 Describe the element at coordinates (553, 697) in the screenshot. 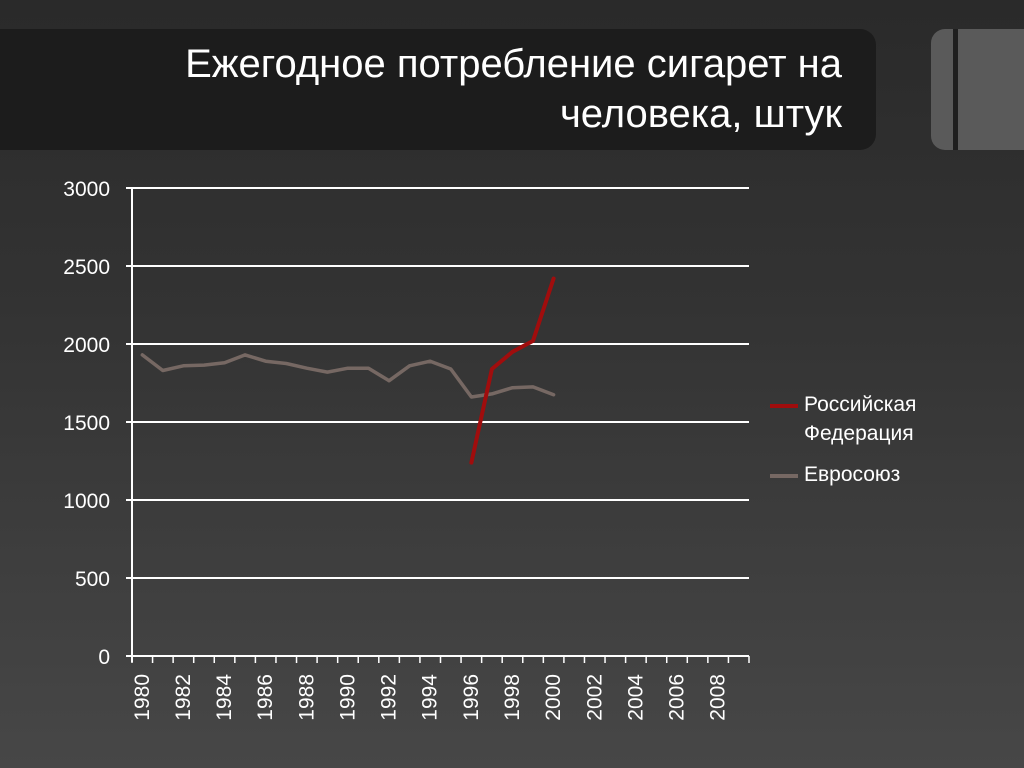

I see `x-tick-label-2000: 2000` at that location.